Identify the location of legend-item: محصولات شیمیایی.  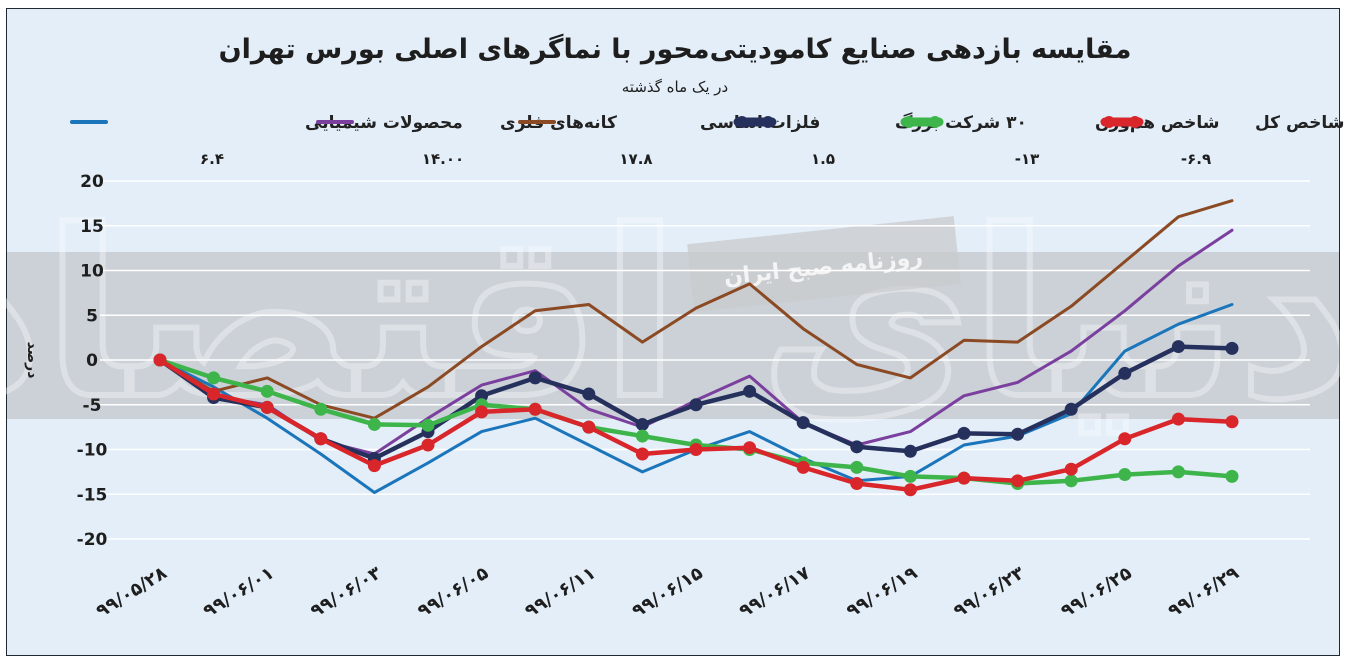
(266, 123).